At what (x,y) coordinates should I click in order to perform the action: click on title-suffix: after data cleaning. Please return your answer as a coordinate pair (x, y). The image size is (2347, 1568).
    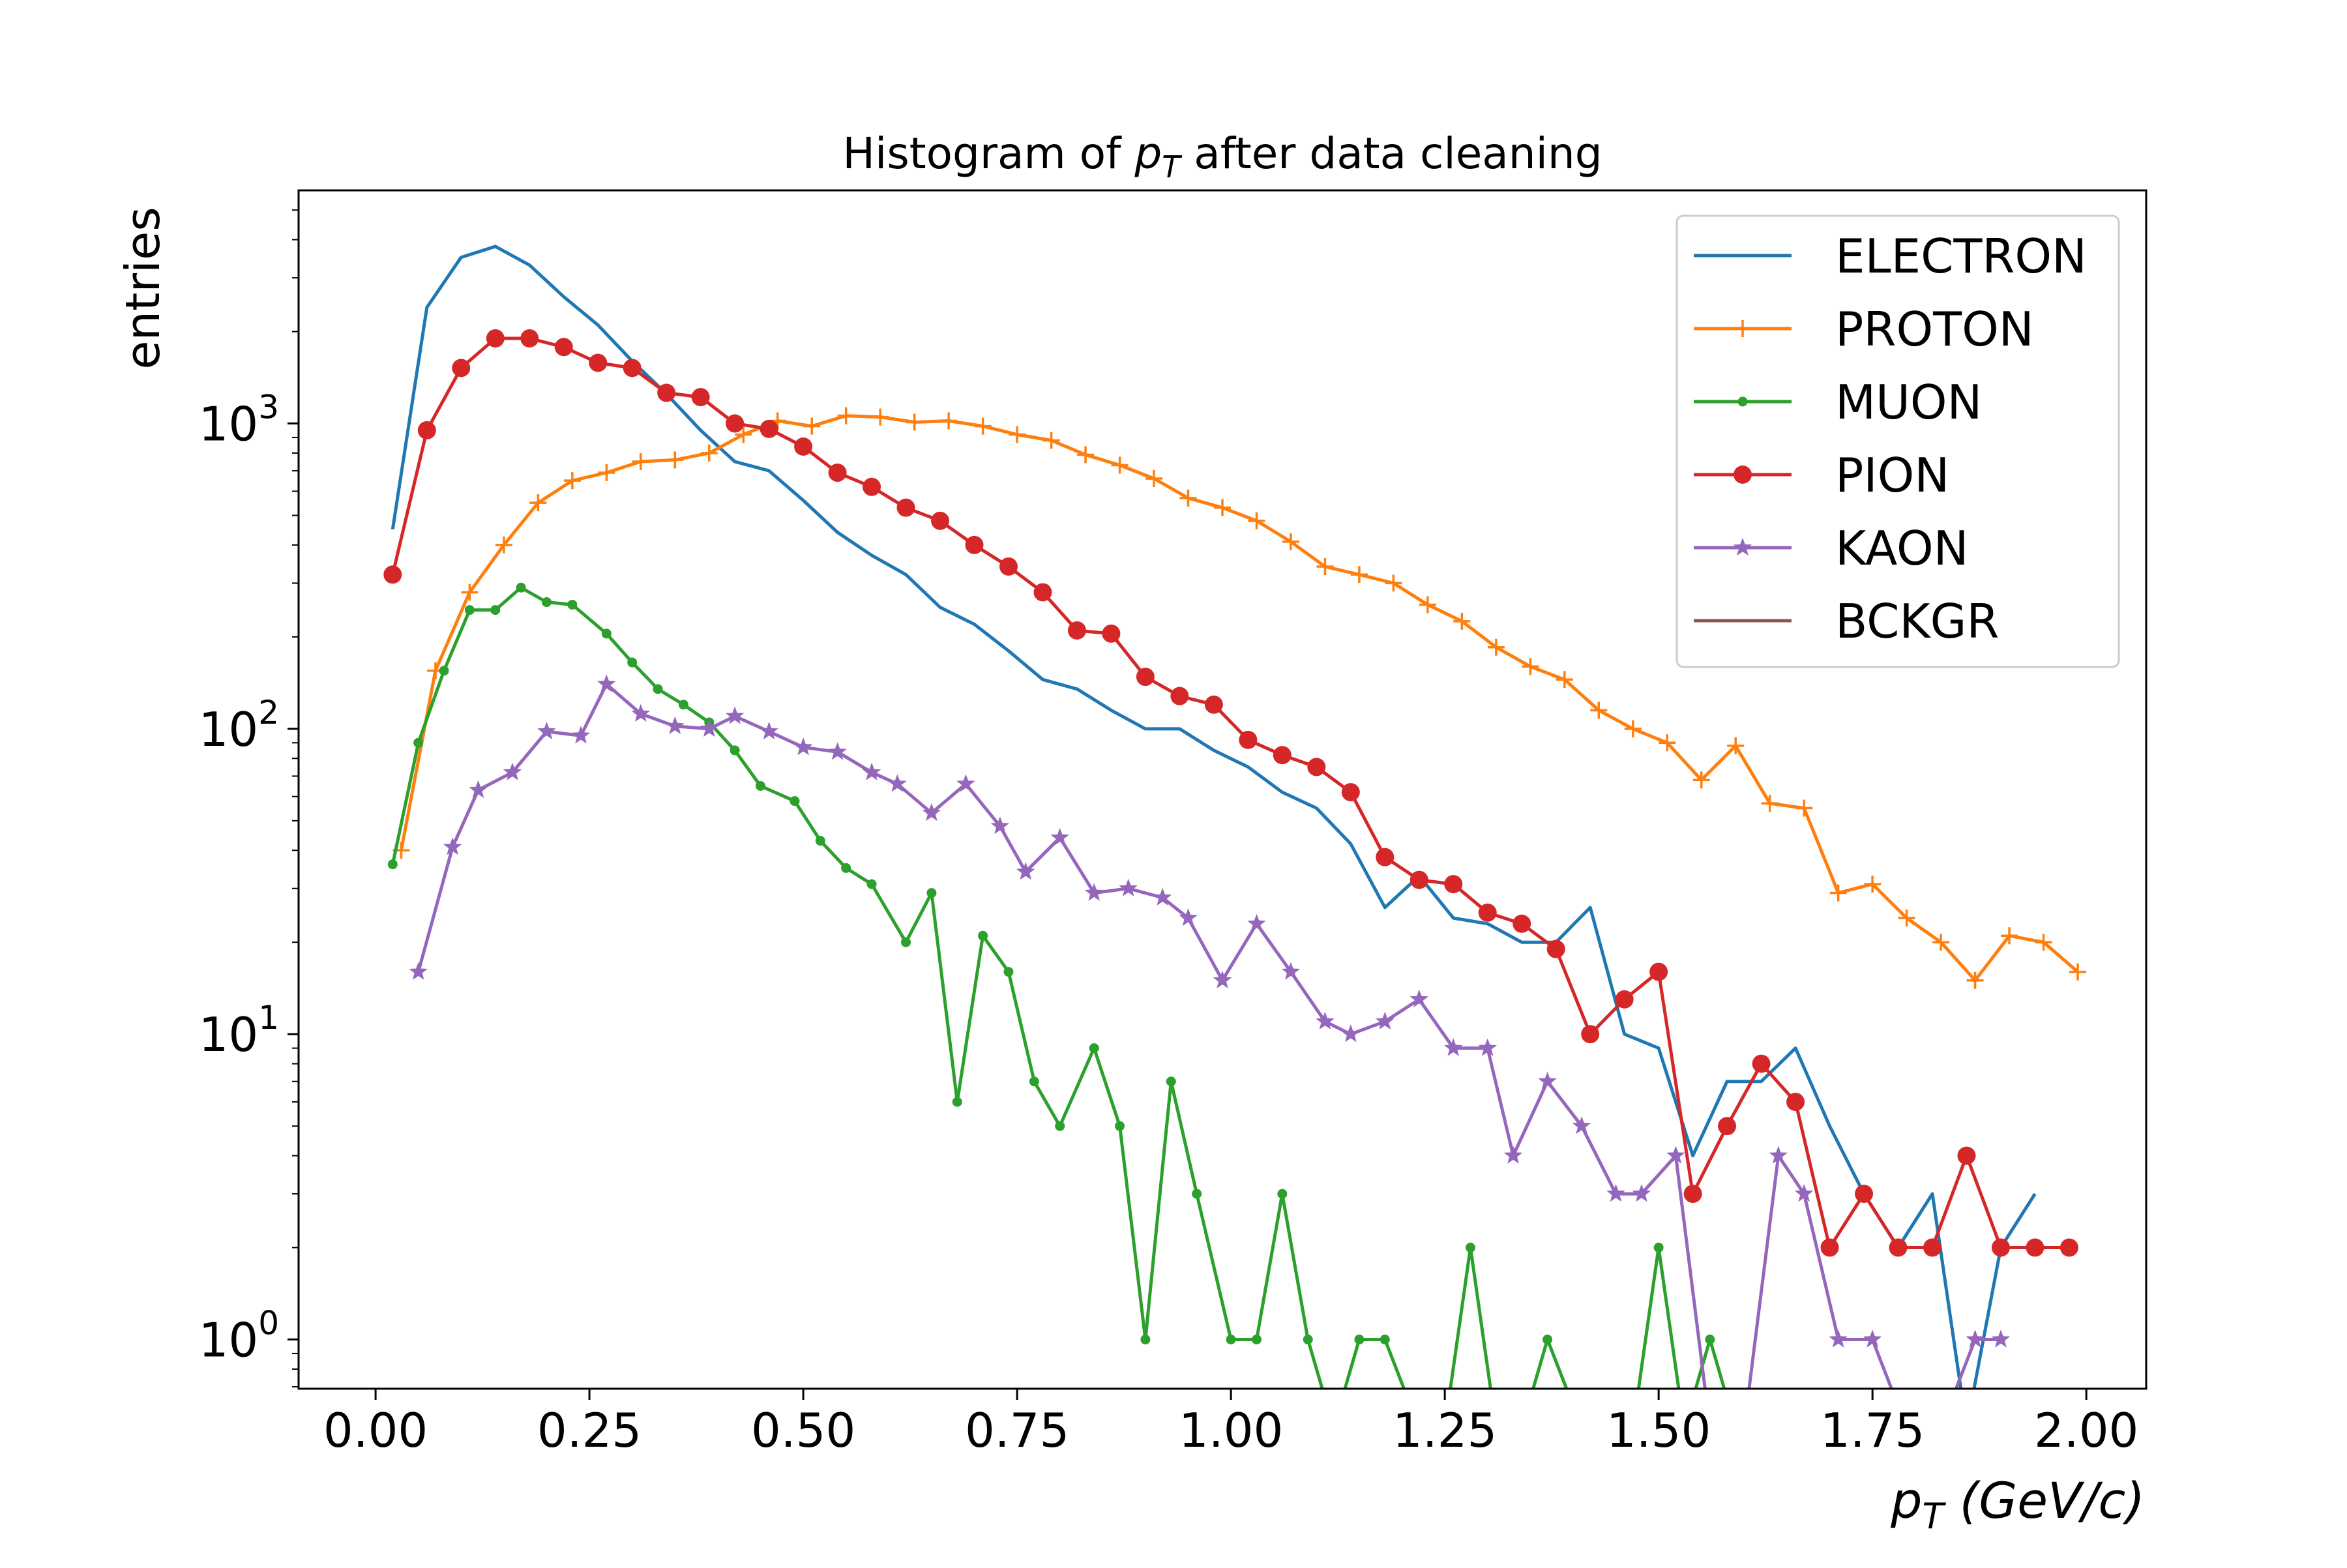
    Looking at the image, I should click on (1391, 154).